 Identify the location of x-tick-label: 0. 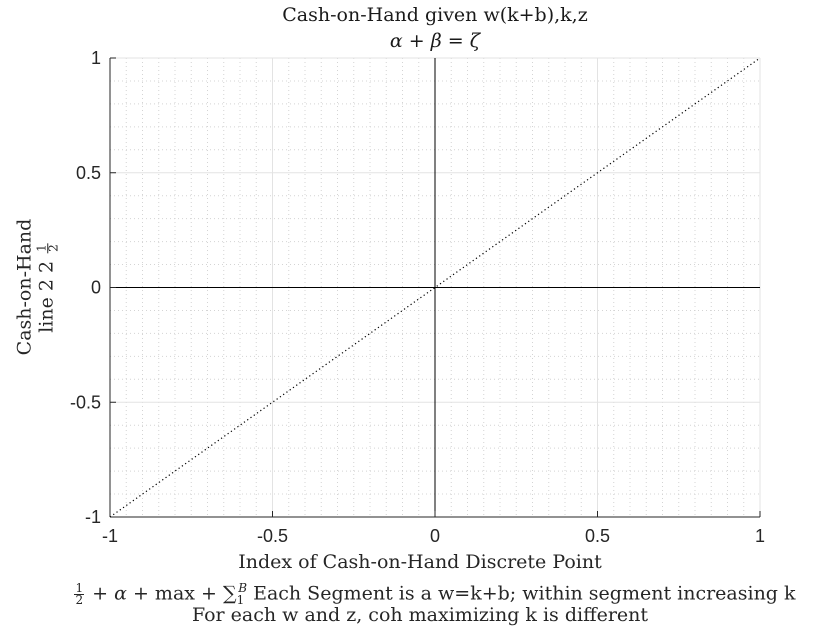
(435, 536).